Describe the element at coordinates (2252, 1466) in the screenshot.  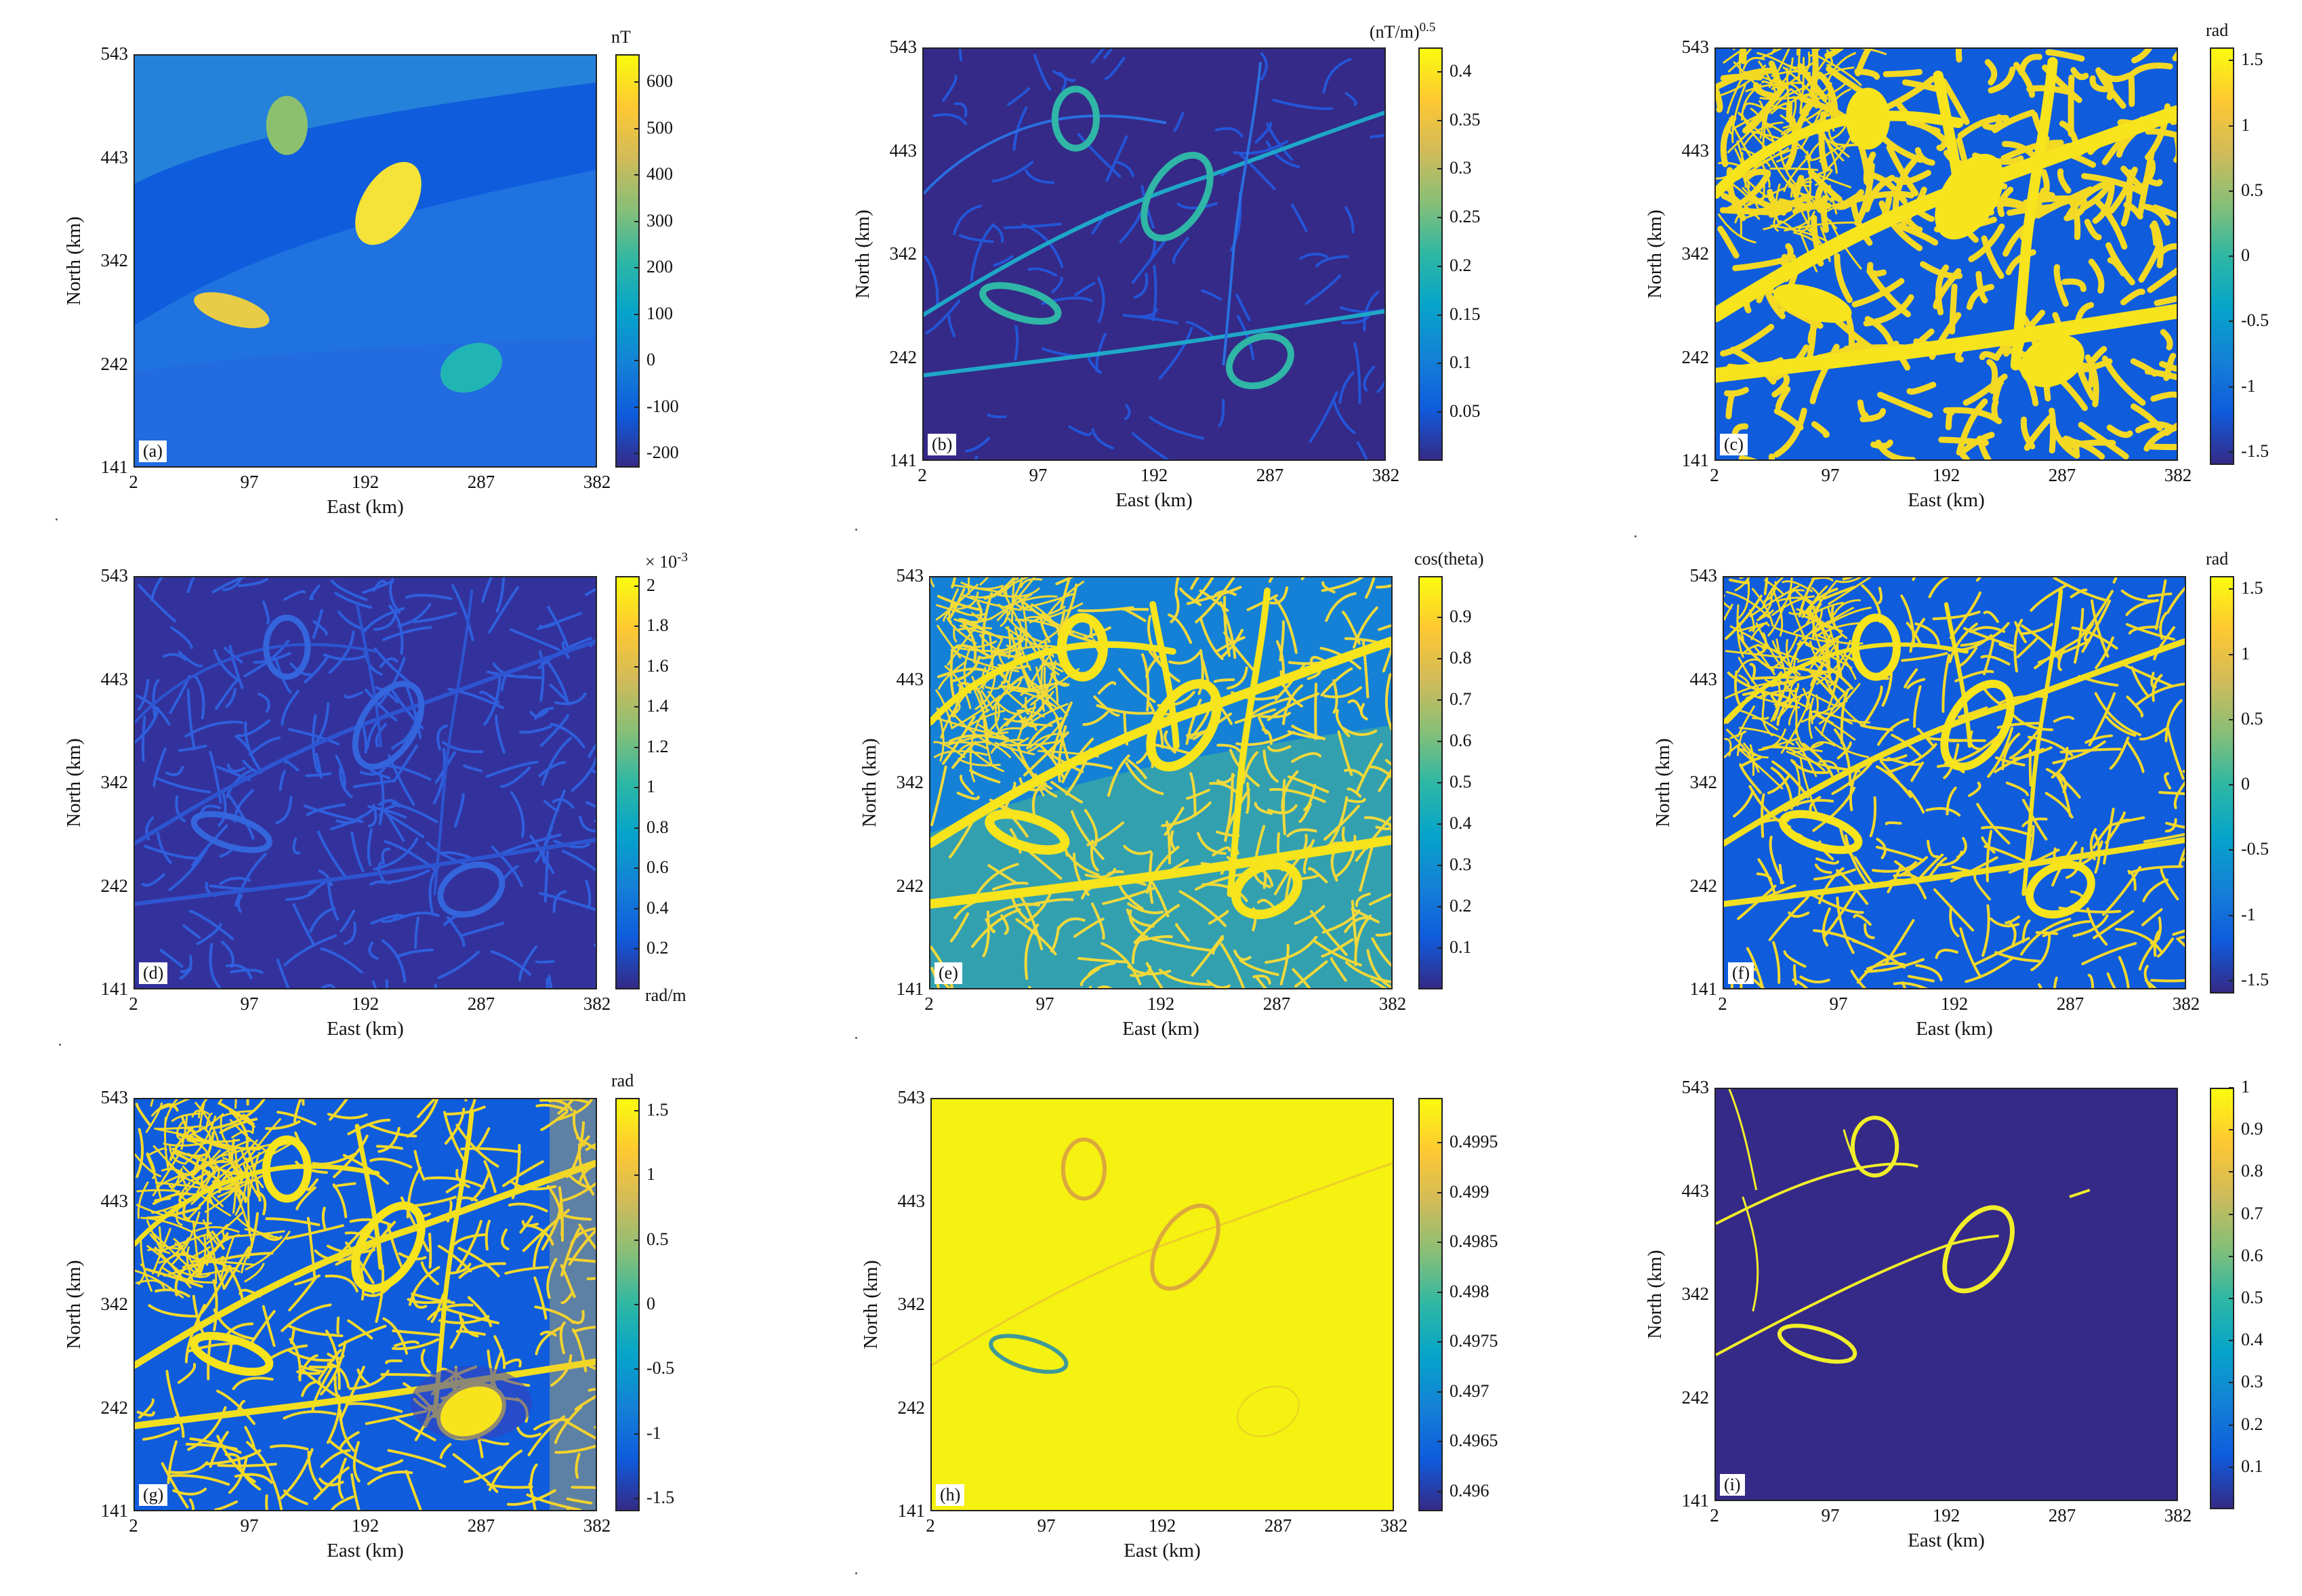
I see `colorbar-tick-label: 0.1` at that location.